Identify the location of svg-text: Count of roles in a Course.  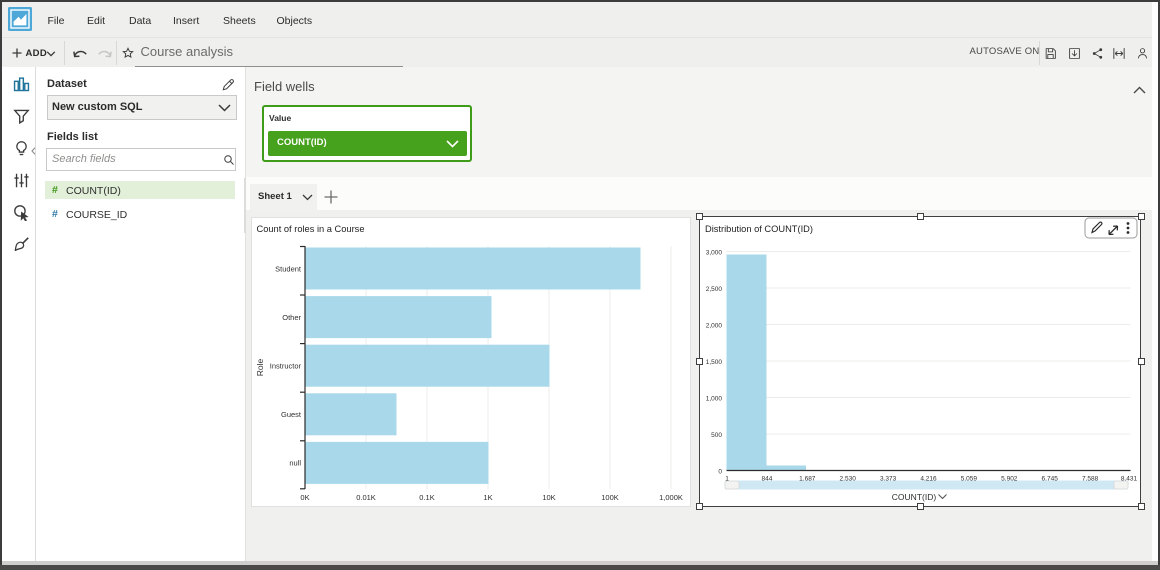
(311, 229).